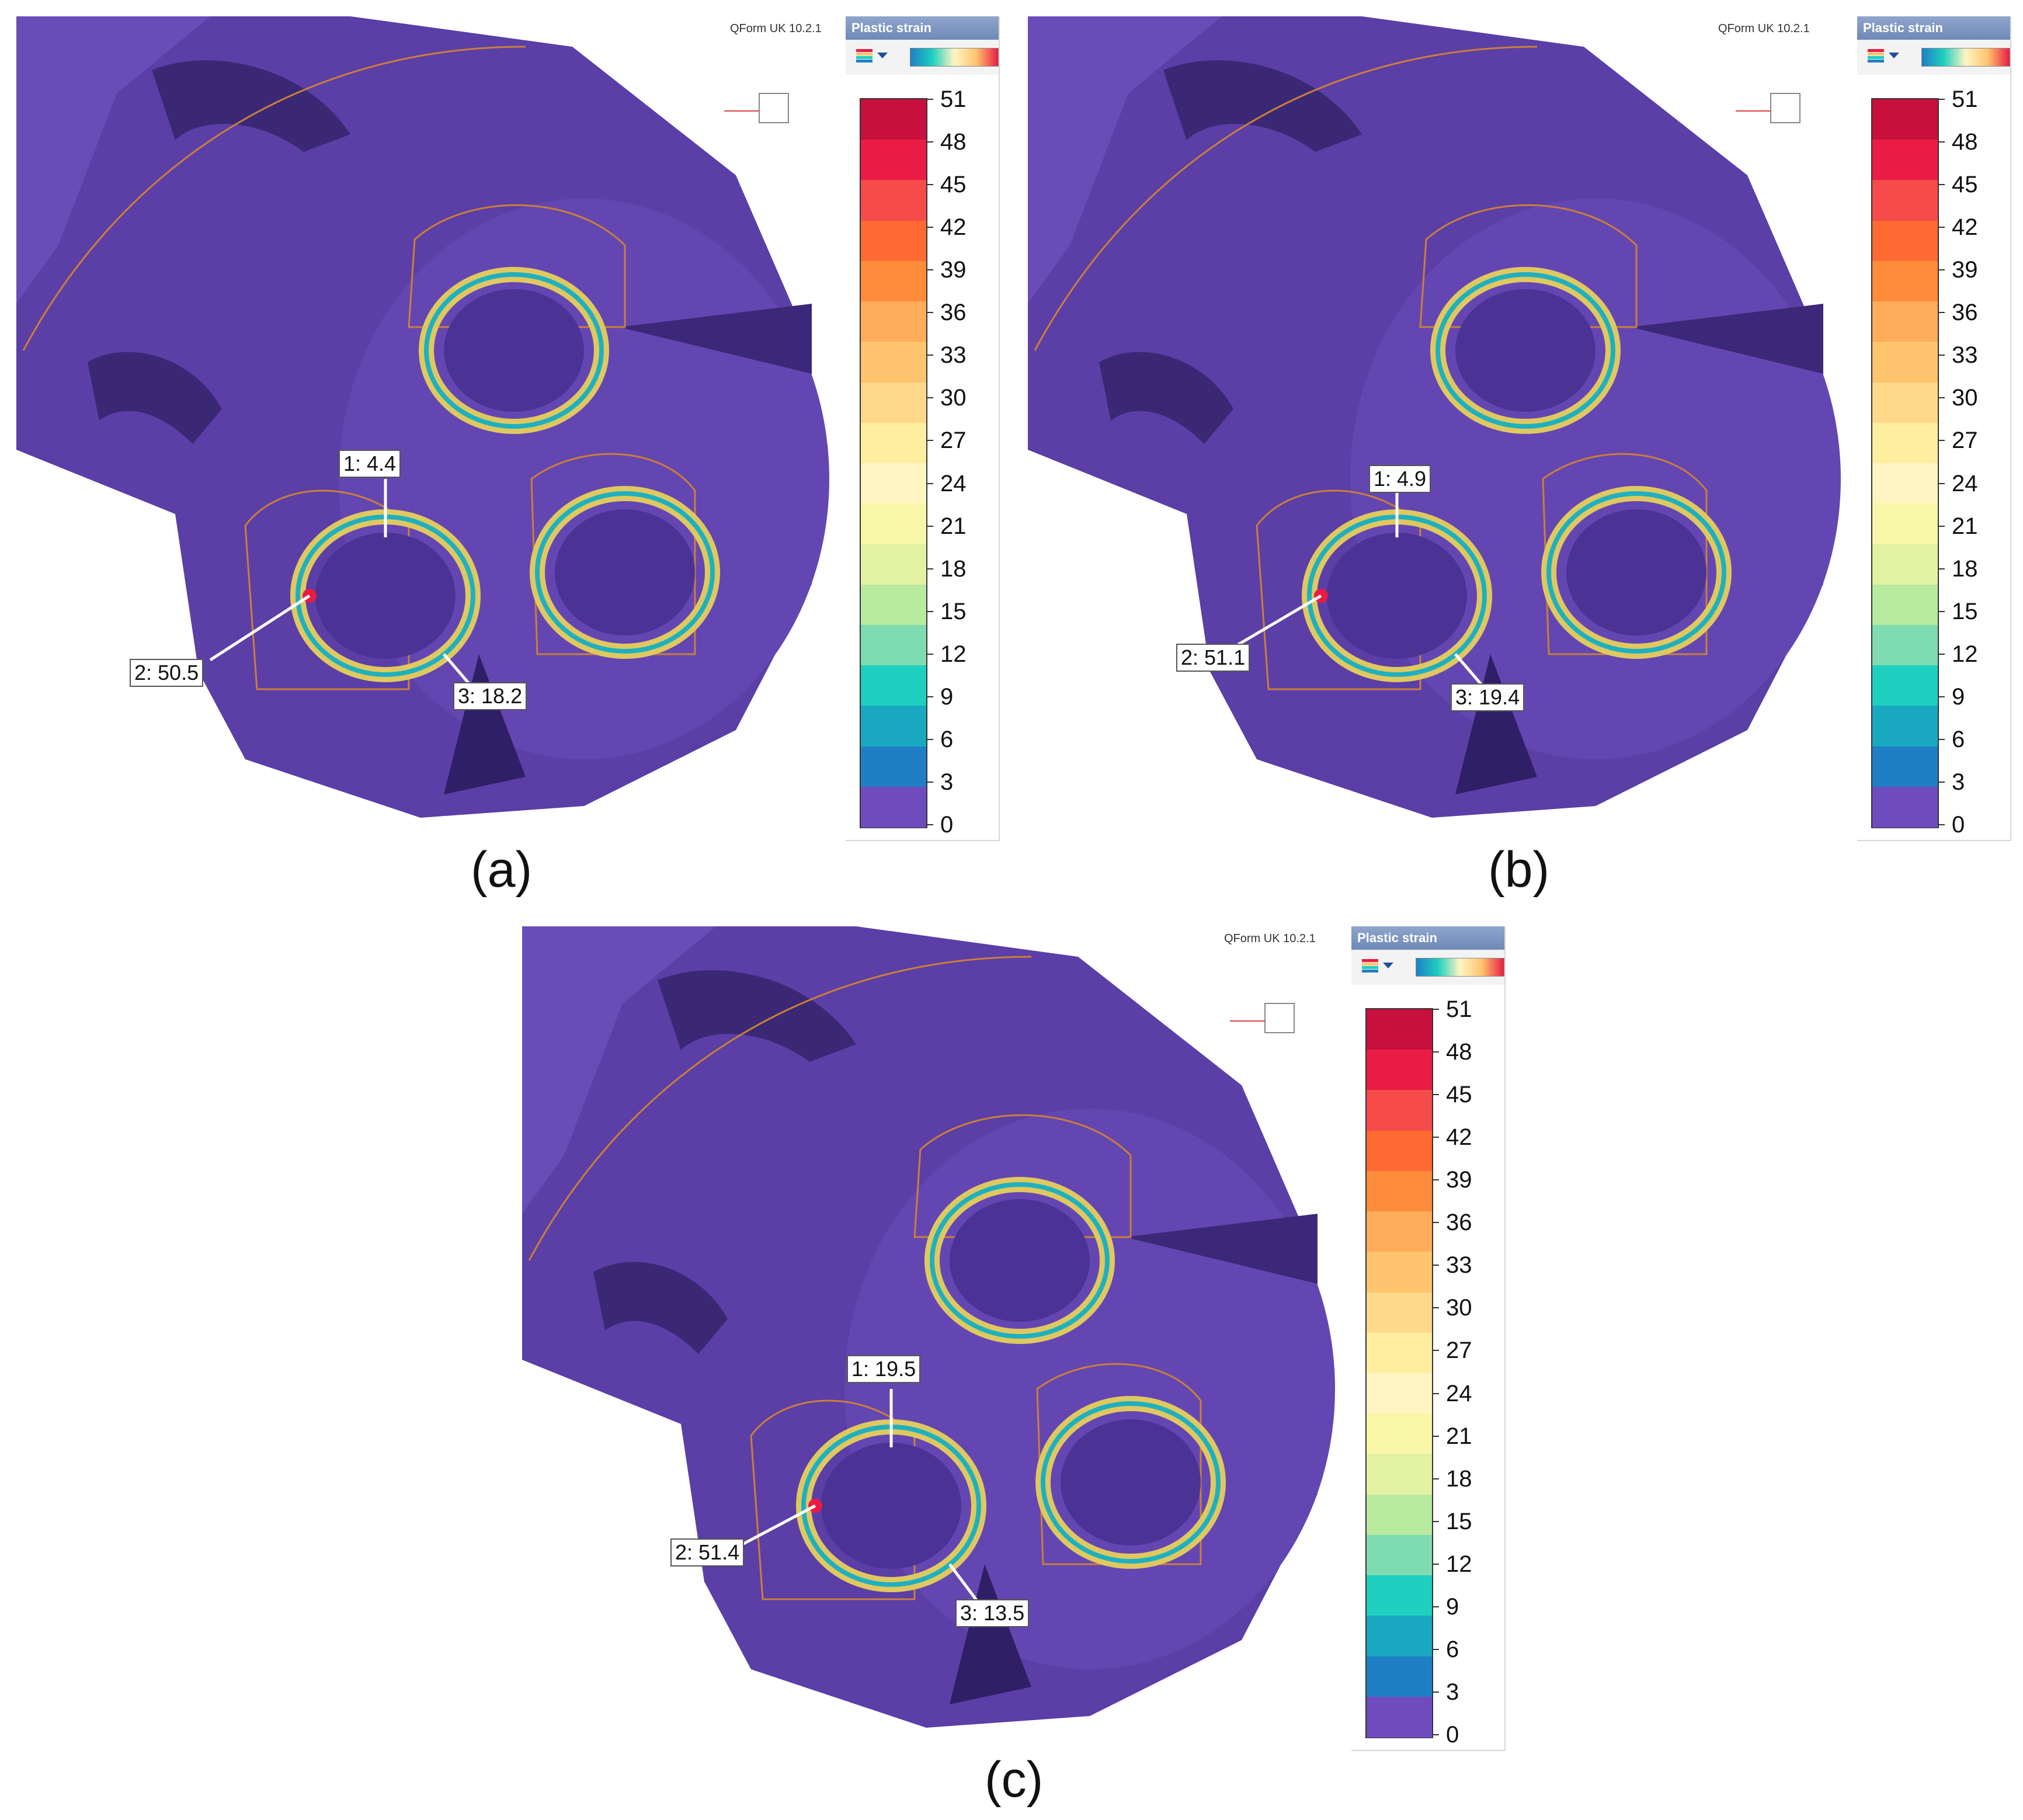 The width and height of the screenshot is (2023, 1820). What do you see at coordinates (1519, 870) in the screenshot?
I see `panel-caption: (b)` at bounding box center [1519, 870].